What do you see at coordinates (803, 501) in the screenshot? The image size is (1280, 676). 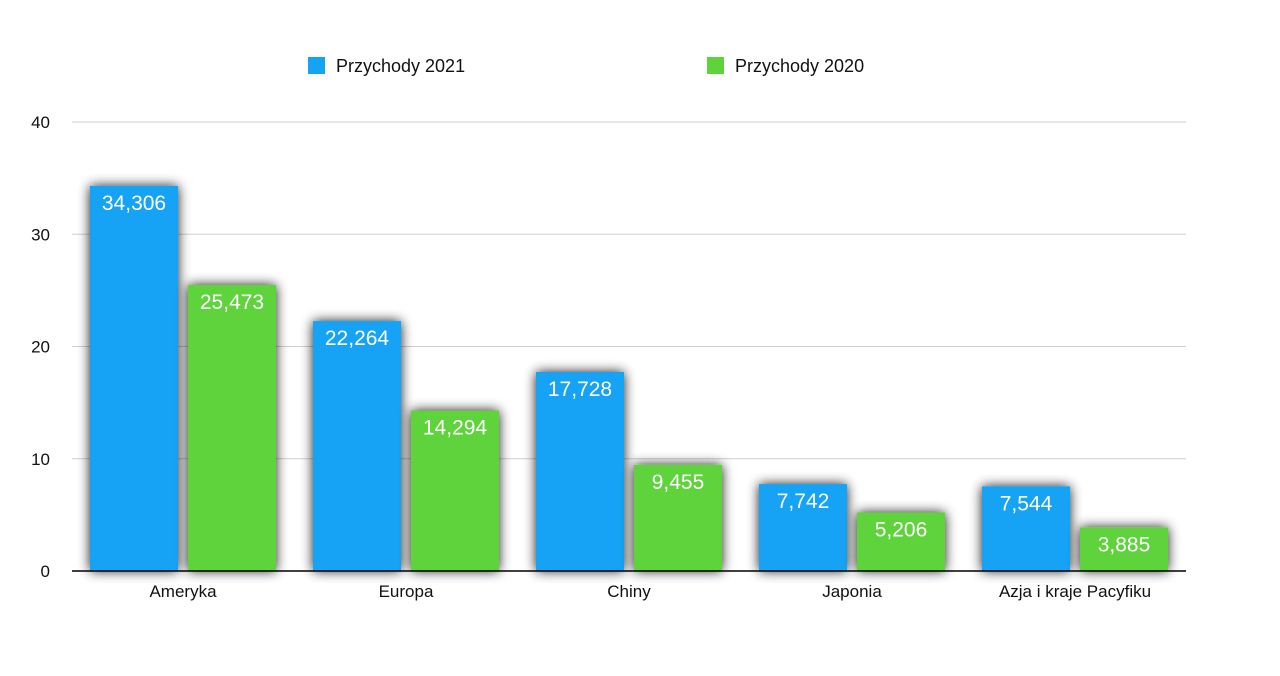 I see `data-label: 7,742` at bounding box center [803, 501].